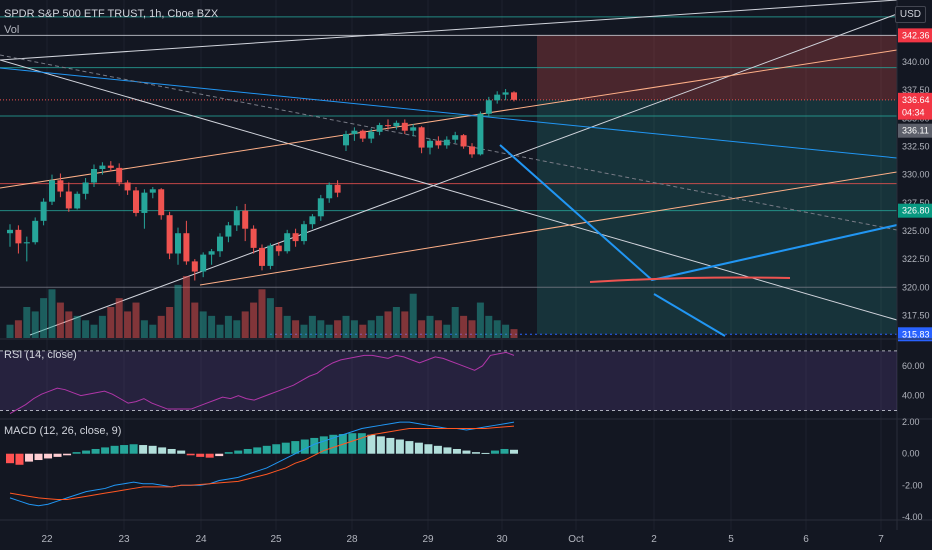 Image resolution: width=932 pixels, height=550 pixels. I want to click on time-tick-label: 30, so click(502, 539).